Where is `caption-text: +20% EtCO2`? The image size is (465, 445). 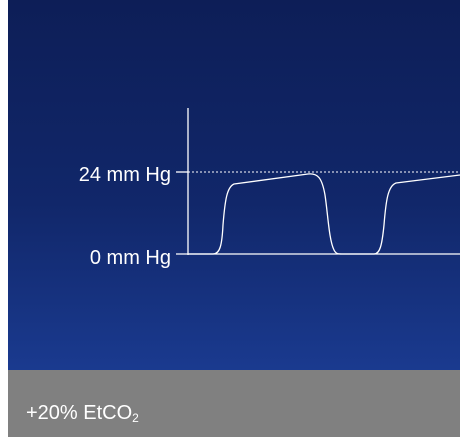
caption-text: +20% EtCO2 is located at coordinates (82, 415).